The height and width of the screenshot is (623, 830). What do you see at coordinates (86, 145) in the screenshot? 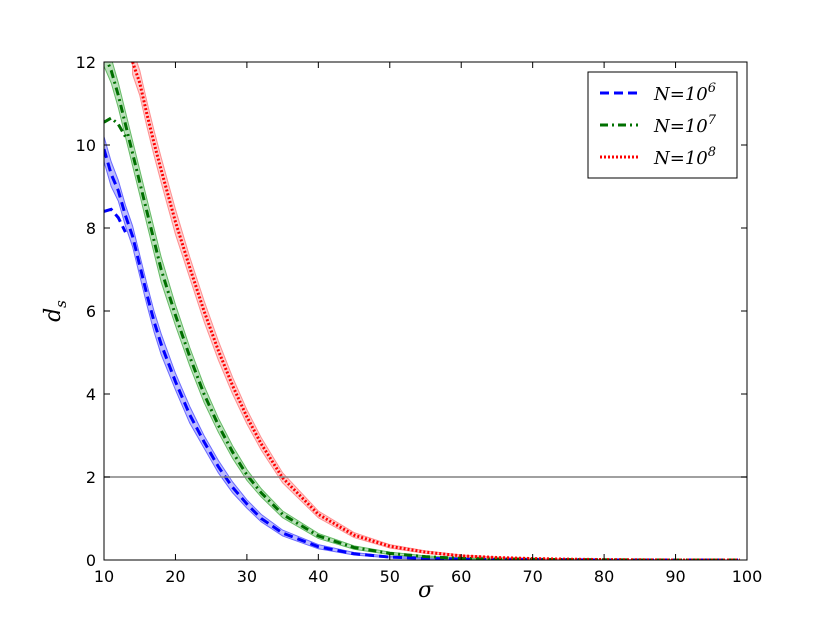
I see `y-tick-label: 10` at bounding box center [86, 145].